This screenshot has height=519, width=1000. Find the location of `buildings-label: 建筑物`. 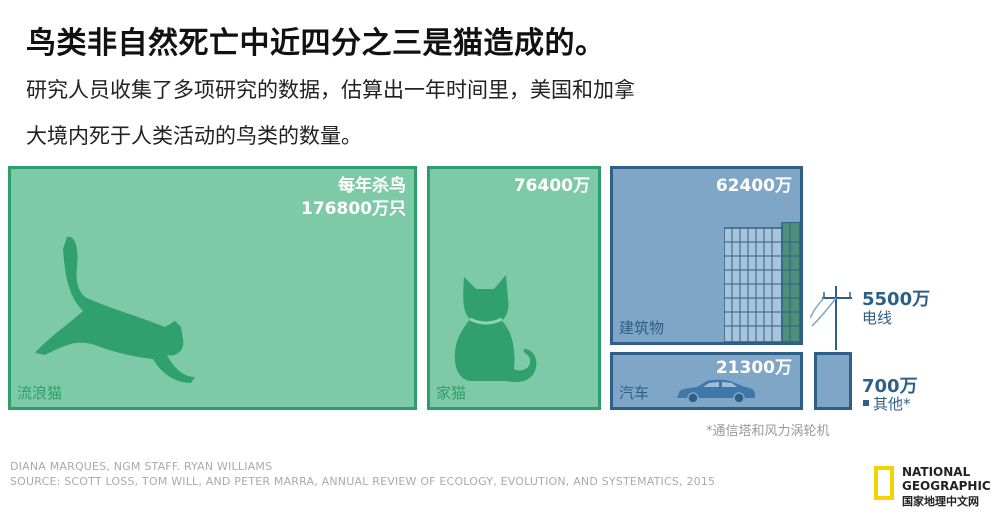

buildings-label: 建筑物 is located at coordinates (642, 328).